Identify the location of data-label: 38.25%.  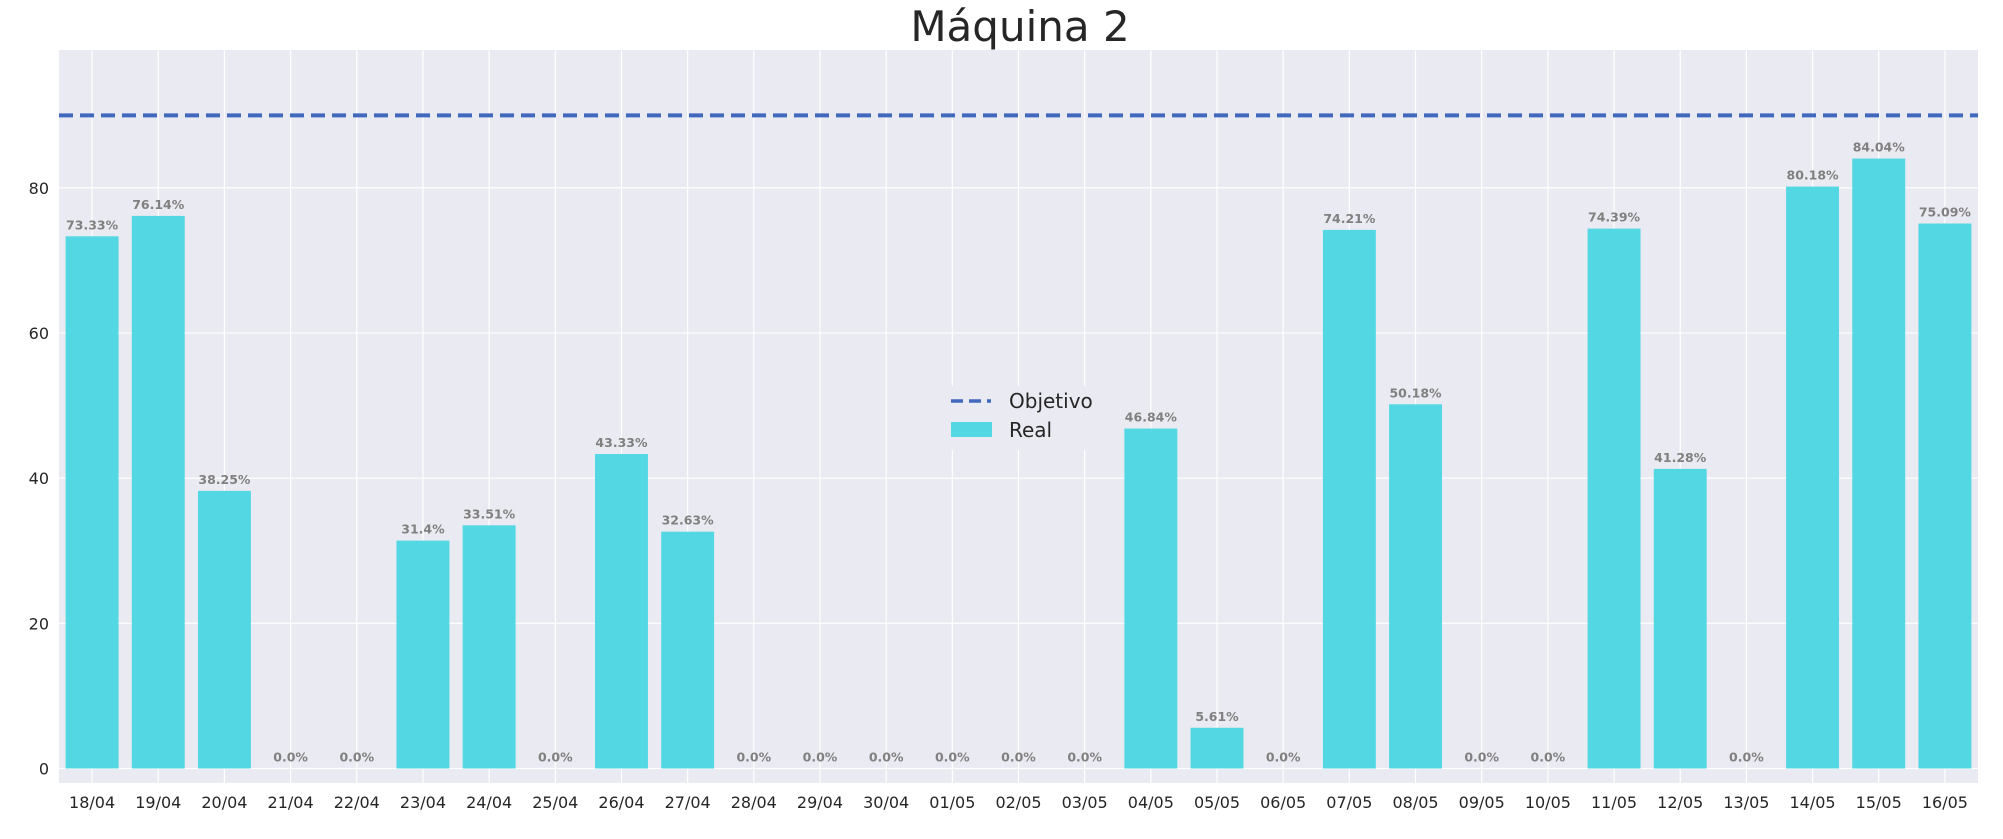
(224, 479).